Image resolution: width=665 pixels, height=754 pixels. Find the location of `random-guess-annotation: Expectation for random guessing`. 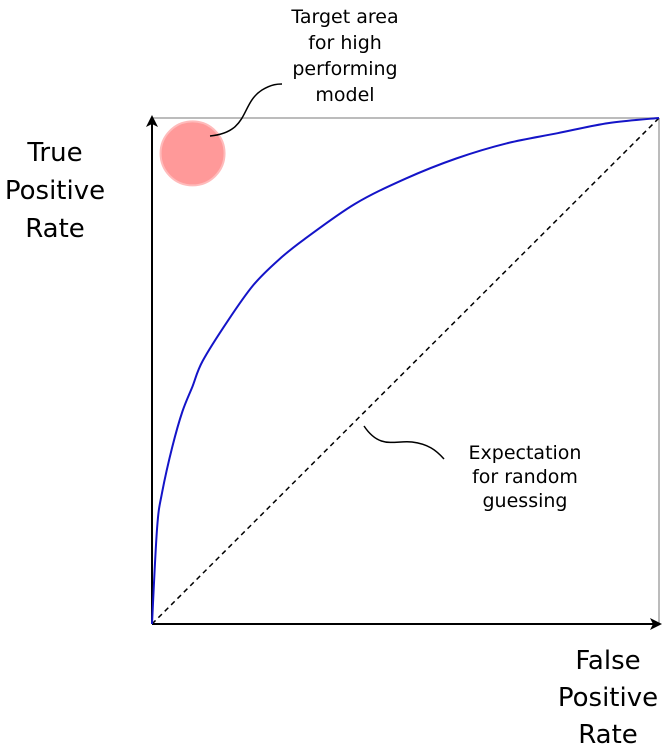

random-guess-annotation: Expectation for random guessing is located at coordinates (525, 477).